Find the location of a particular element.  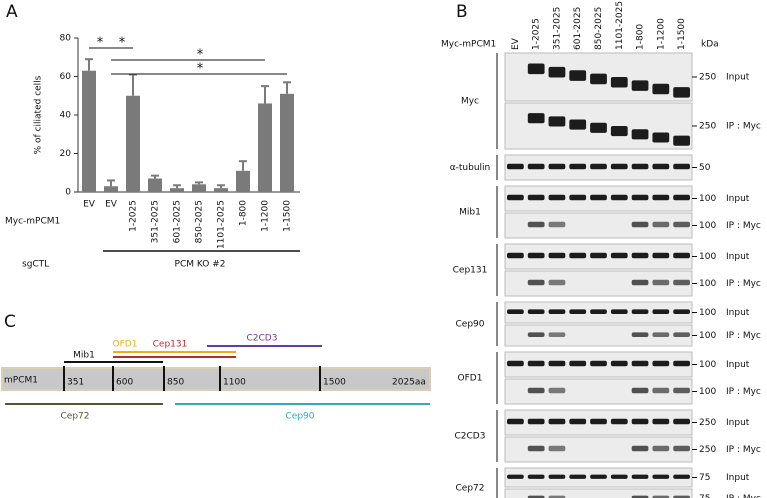

y-tick-label: 0 is located at coordinates (68, 193).